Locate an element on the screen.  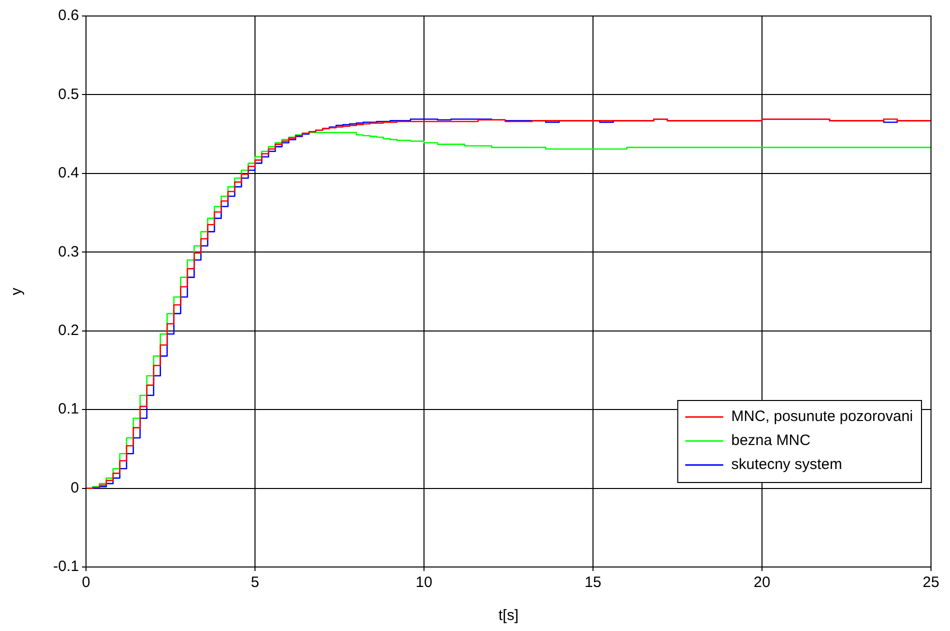
y-tick-label: 0.5 is located at coordinates (68, 94).